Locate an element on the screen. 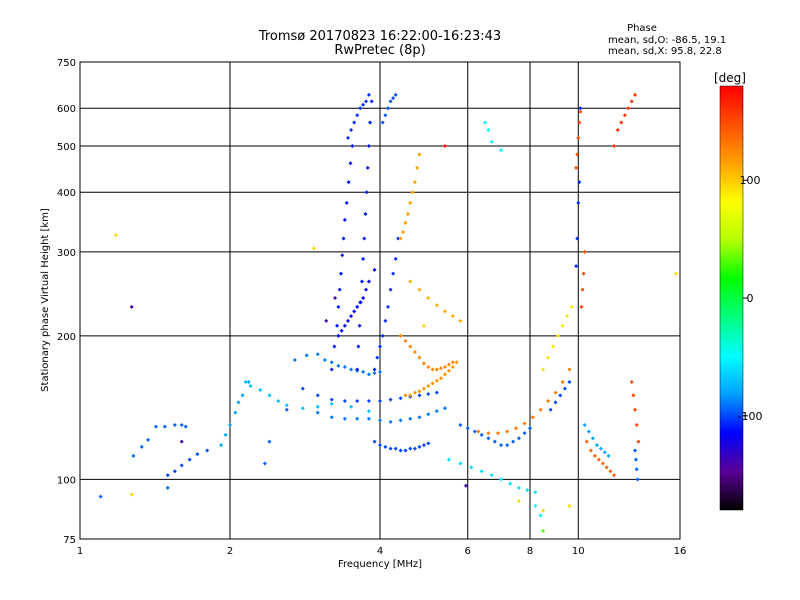 The width and height of the screenshot is (800, 600). colorbar-tick-label: 0 is located at coordinates (750, 298).